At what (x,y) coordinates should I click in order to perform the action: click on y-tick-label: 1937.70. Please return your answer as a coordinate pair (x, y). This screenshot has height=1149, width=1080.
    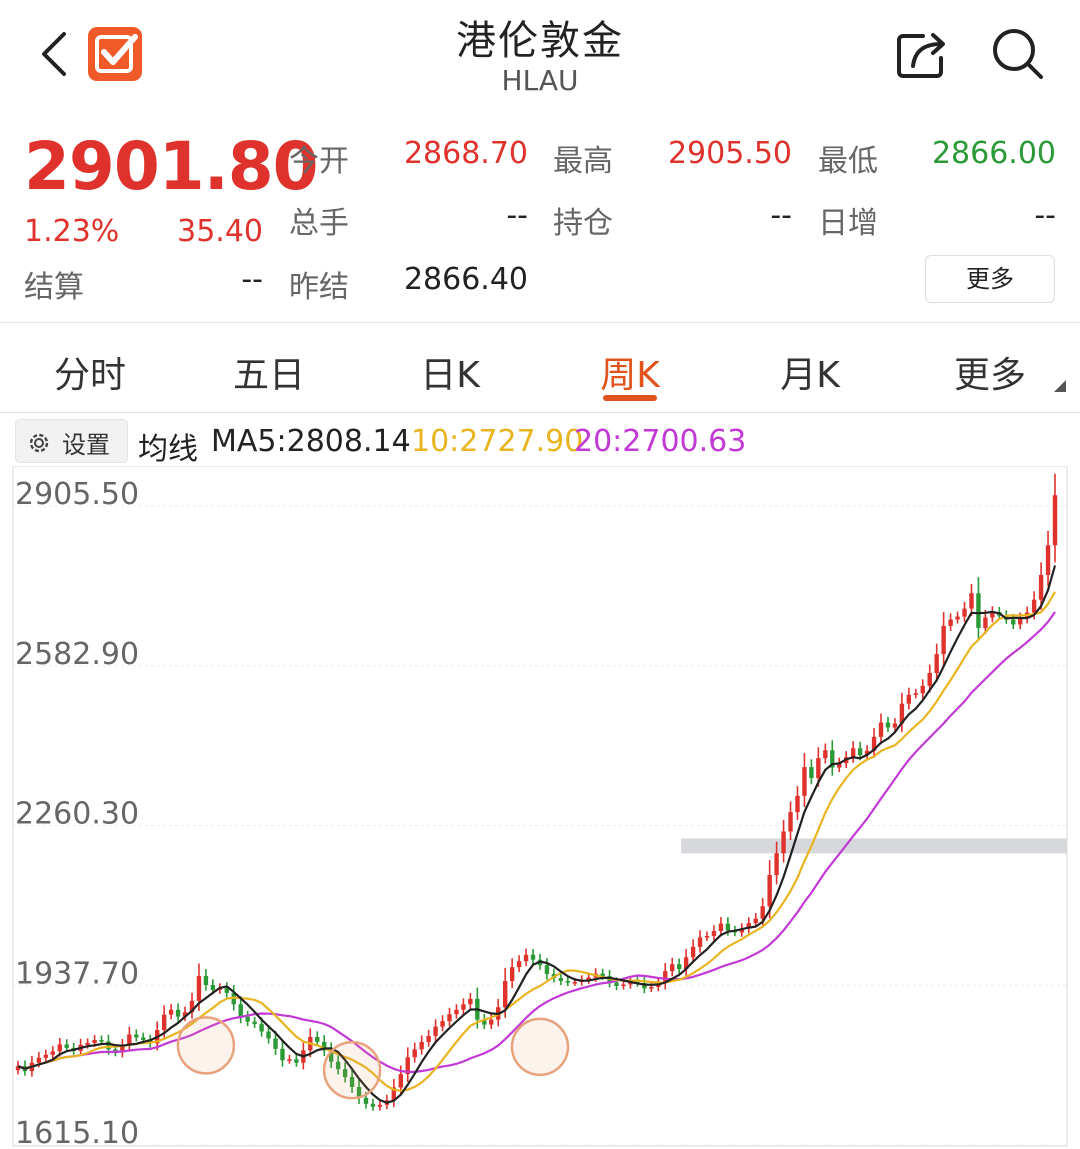
    Looking at the image, I should click on (77, 973).